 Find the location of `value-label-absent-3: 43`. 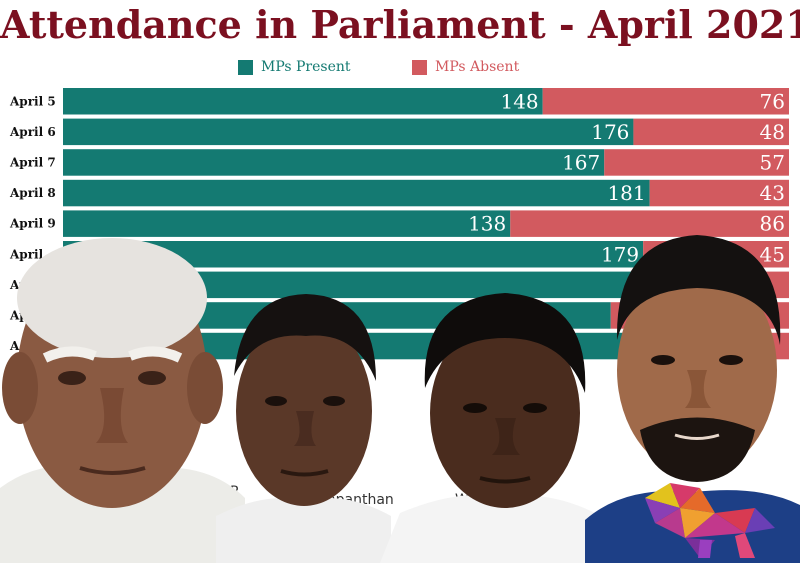

value-label-absent-3: 43 is located at coordinates (772, 193).